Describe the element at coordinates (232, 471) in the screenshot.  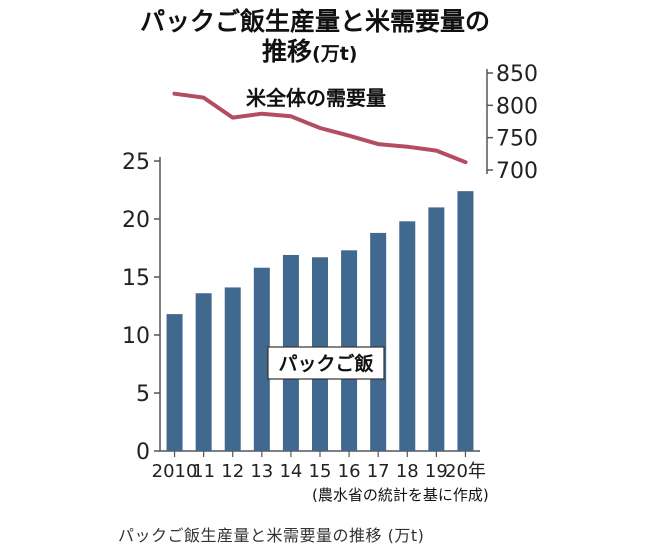
I see `x-tick-label: 12` at that location.